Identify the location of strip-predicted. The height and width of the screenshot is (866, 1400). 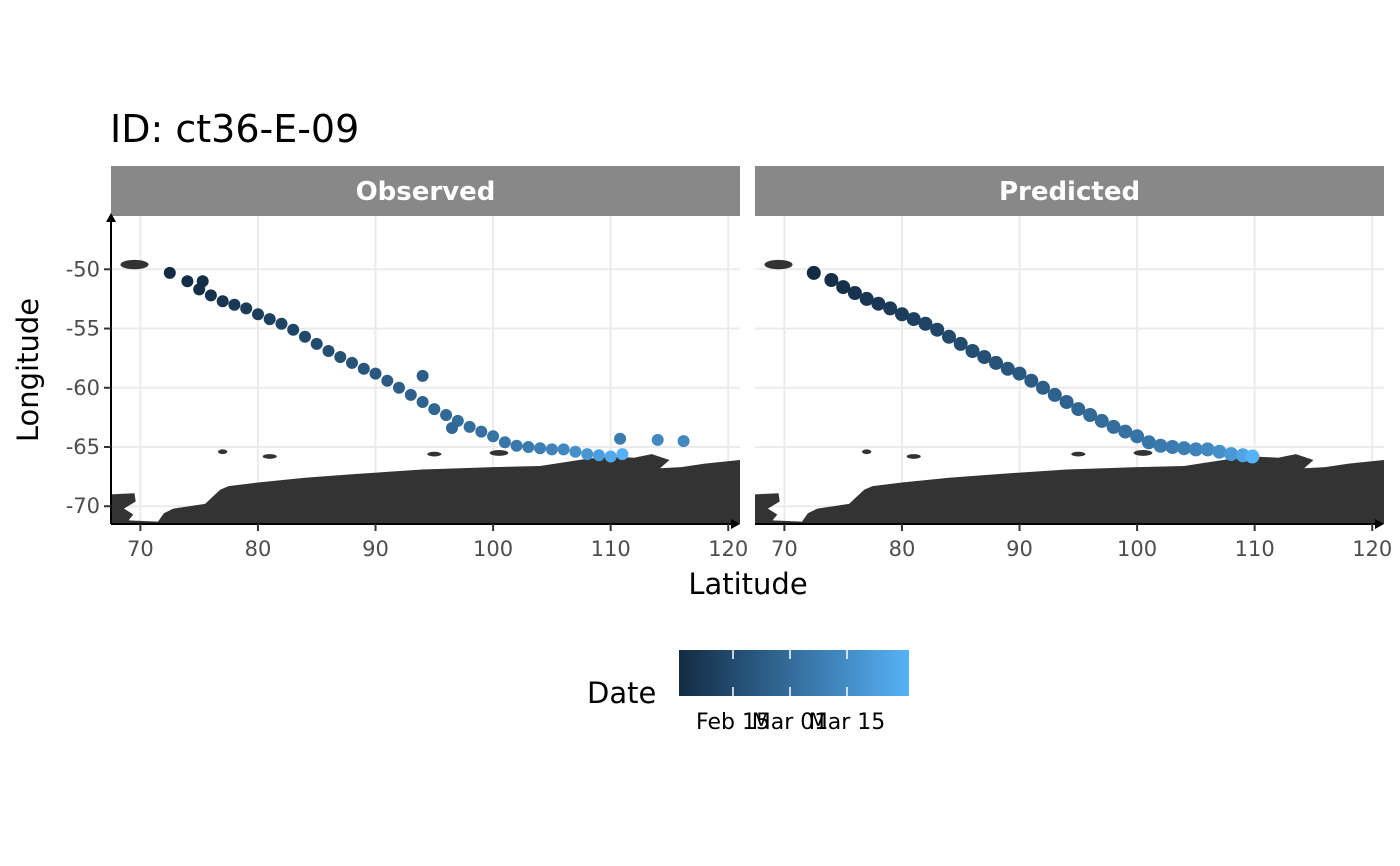
(1069, 191).